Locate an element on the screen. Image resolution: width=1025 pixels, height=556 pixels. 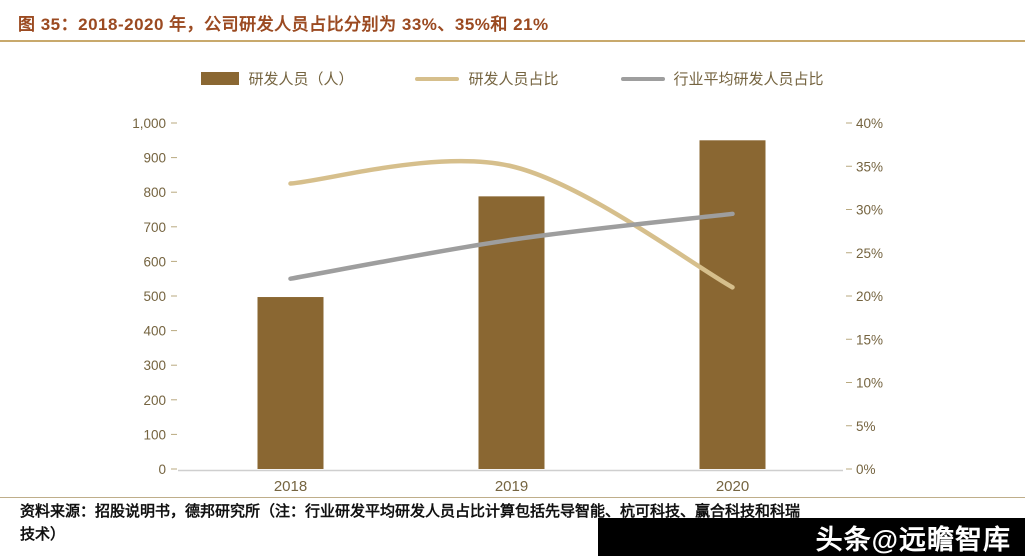
right-axis-tick-label: 5% is located at coordinates (866, 426).